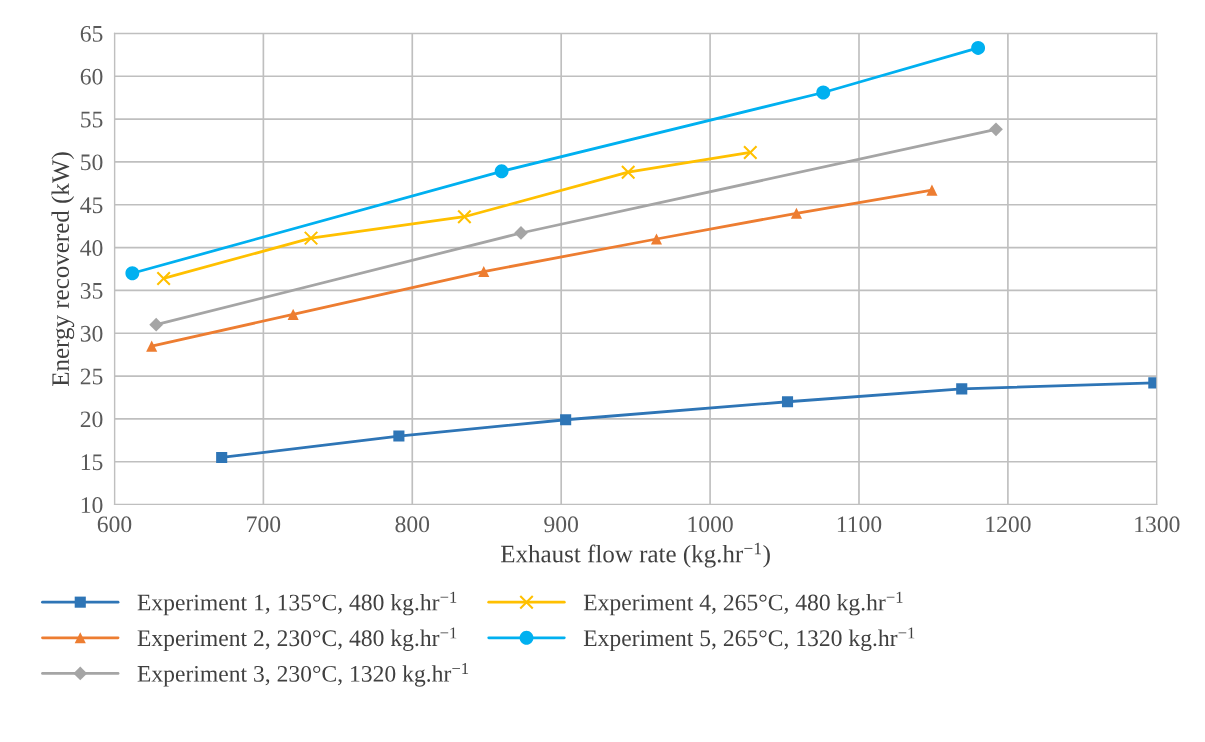  Describe the element at coordinates (92, 505) in the screenshot. I see `y-tick-label: 10` at that location.